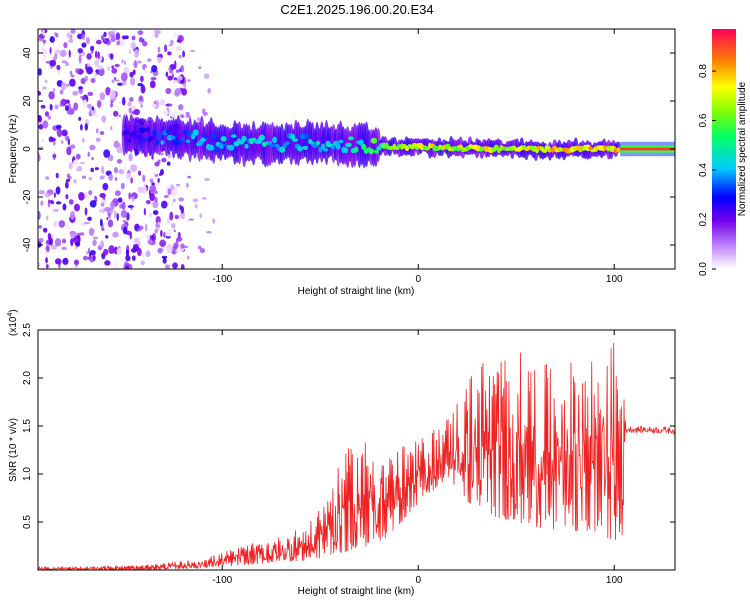  Describe the element at coordinates (27, 101) in the screenshot. I see `spectrogram-ytick-label: 20` at that location.